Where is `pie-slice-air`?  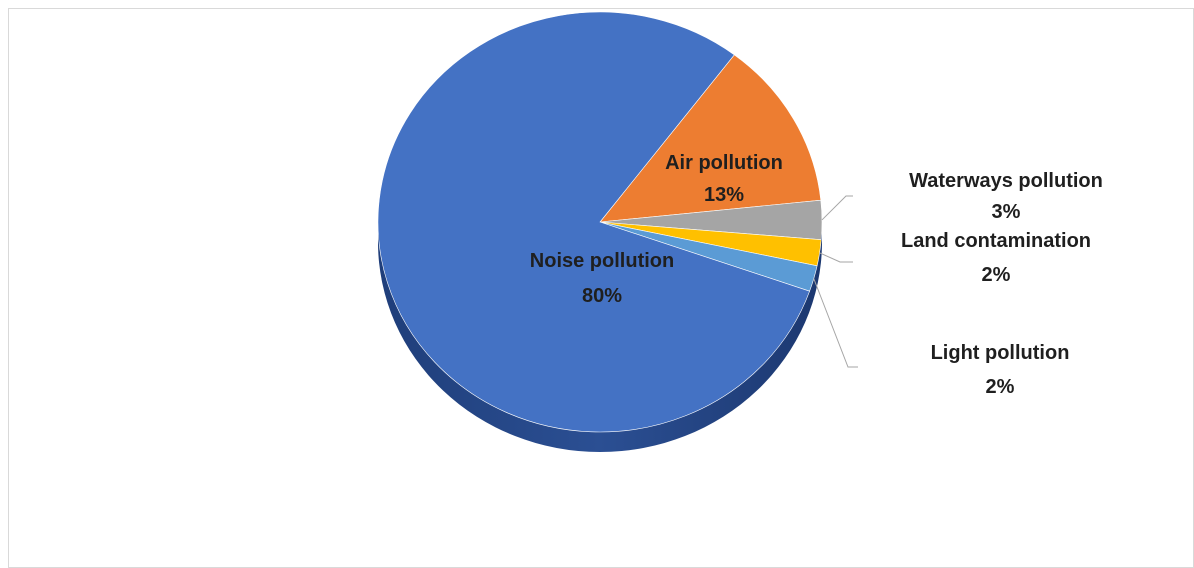
pie-slice-air is located at coordinates (710, 138).